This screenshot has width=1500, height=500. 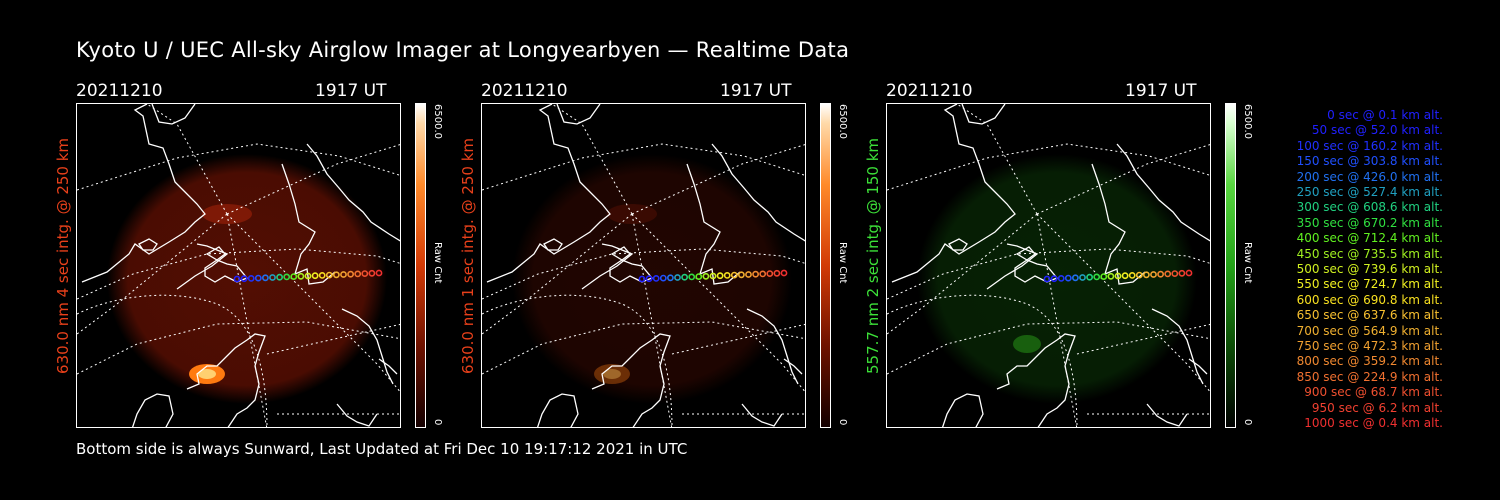 What do you see at coordinates (1369, 161) in the screenshot?
I see `altitude-legend-row: 150 sec @ 303.8 km alt.` at bounding box center [1369, 161].